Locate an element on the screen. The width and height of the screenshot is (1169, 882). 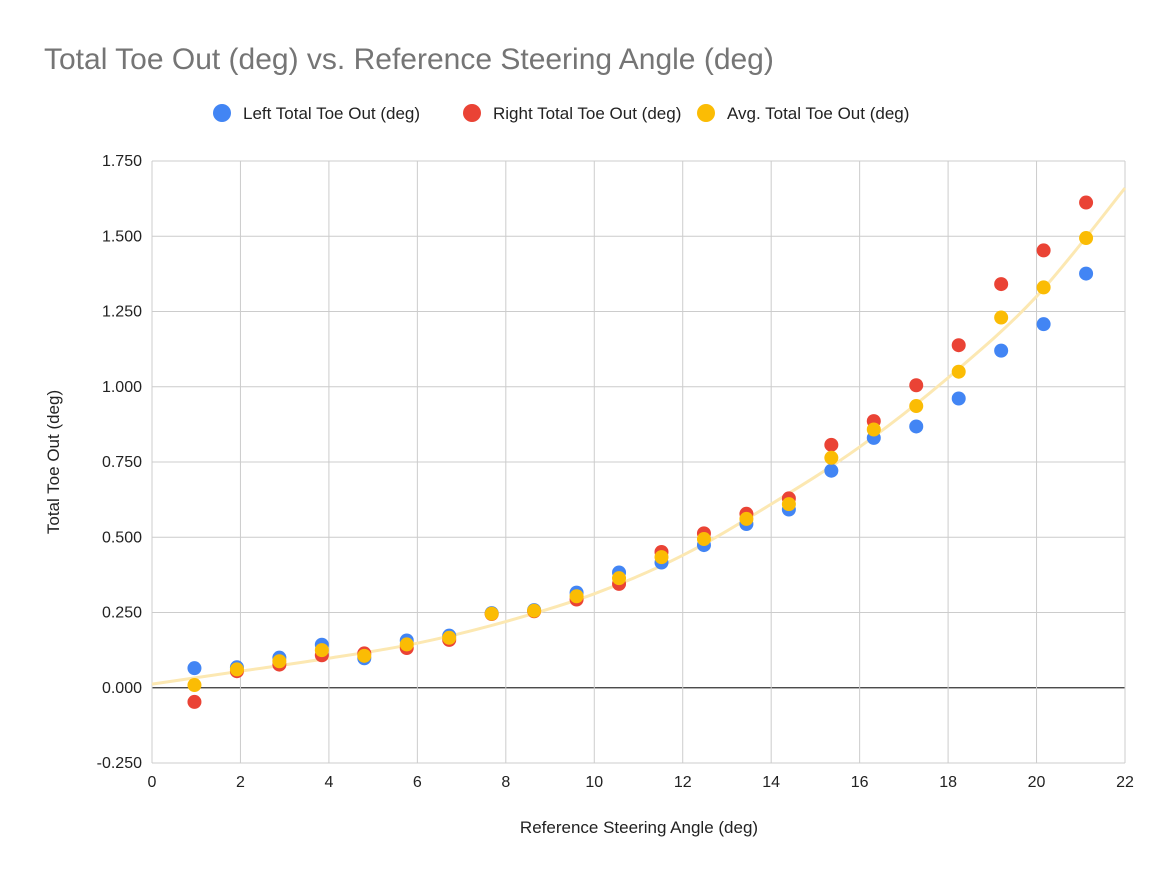
y-tick-label: 1.250 is located at coordinates (122, 312).